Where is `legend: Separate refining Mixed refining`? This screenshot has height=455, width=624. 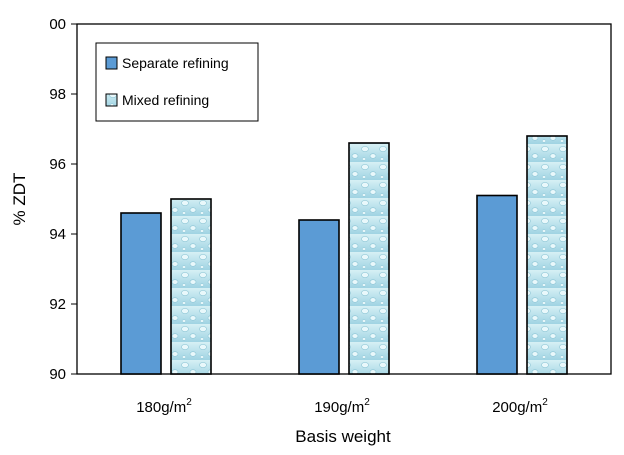 legend: Separate refining Mixed refining is located at coordinates (177, 82).